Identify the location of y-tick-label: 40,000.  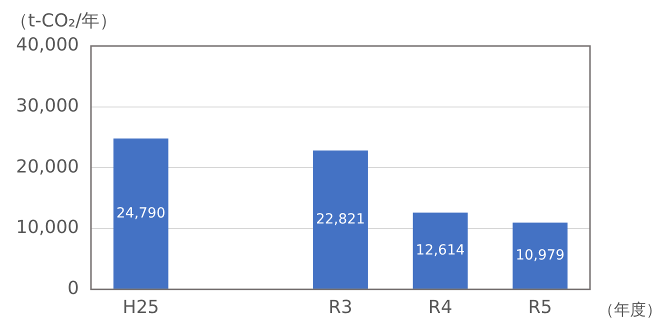
(47, 45).